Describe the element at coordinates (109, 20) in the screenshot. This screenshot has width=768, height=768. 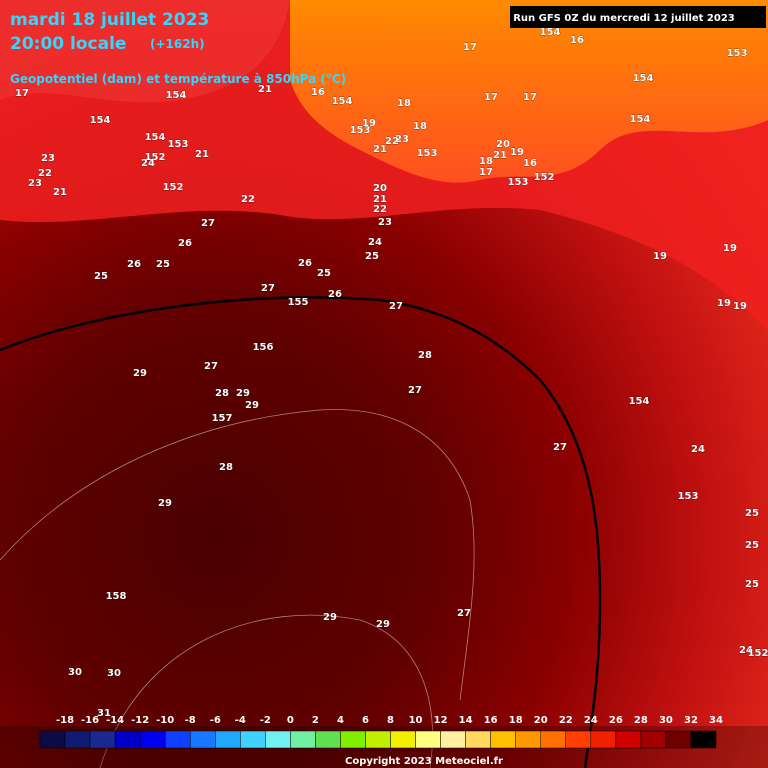
I see `date: mardi 18 juillet 2023` at that location.